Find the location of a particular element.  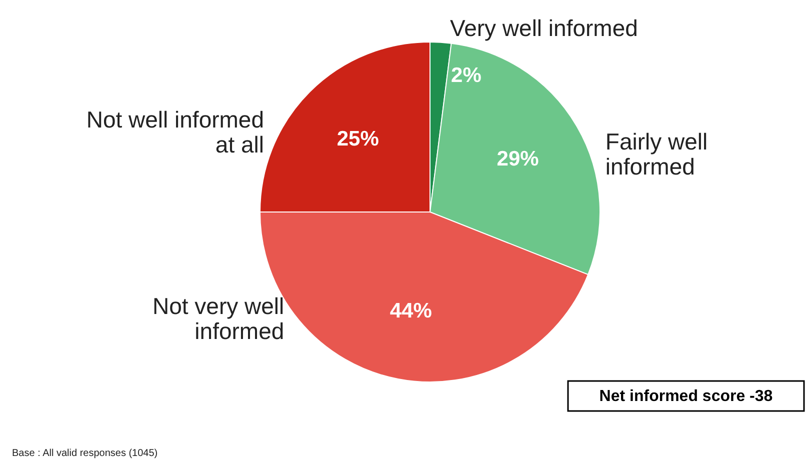

text: Net informed score -38 is located at coordinates (686, 397).